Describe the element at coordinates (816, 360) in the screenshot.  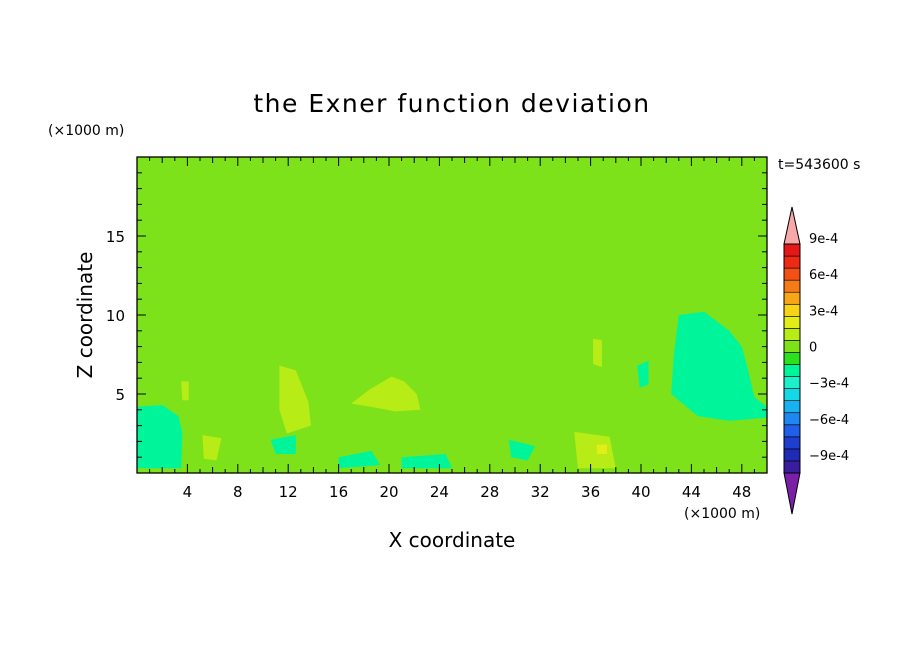
I see `colorbar: 9e-4 6e-4 3e-4 0 −3e-4 −6e-4 −9e-4` at that location.